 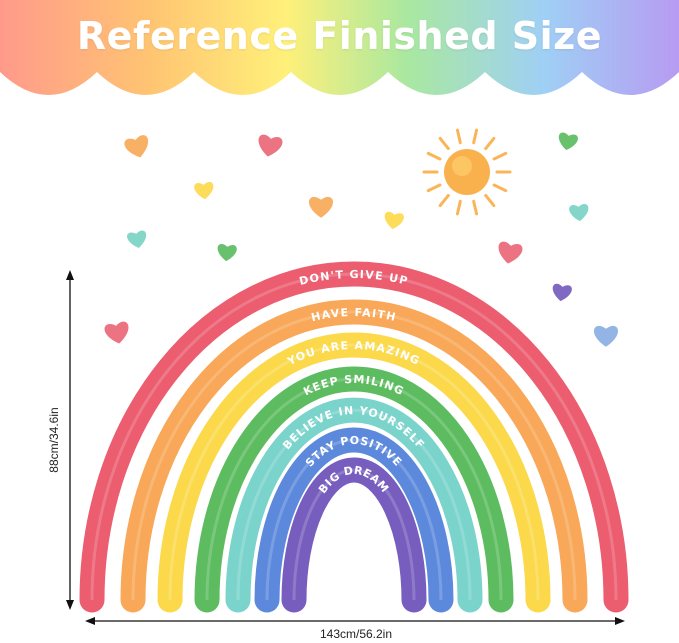 I want to click on width-arrow-right, so click(x=620, y=621).